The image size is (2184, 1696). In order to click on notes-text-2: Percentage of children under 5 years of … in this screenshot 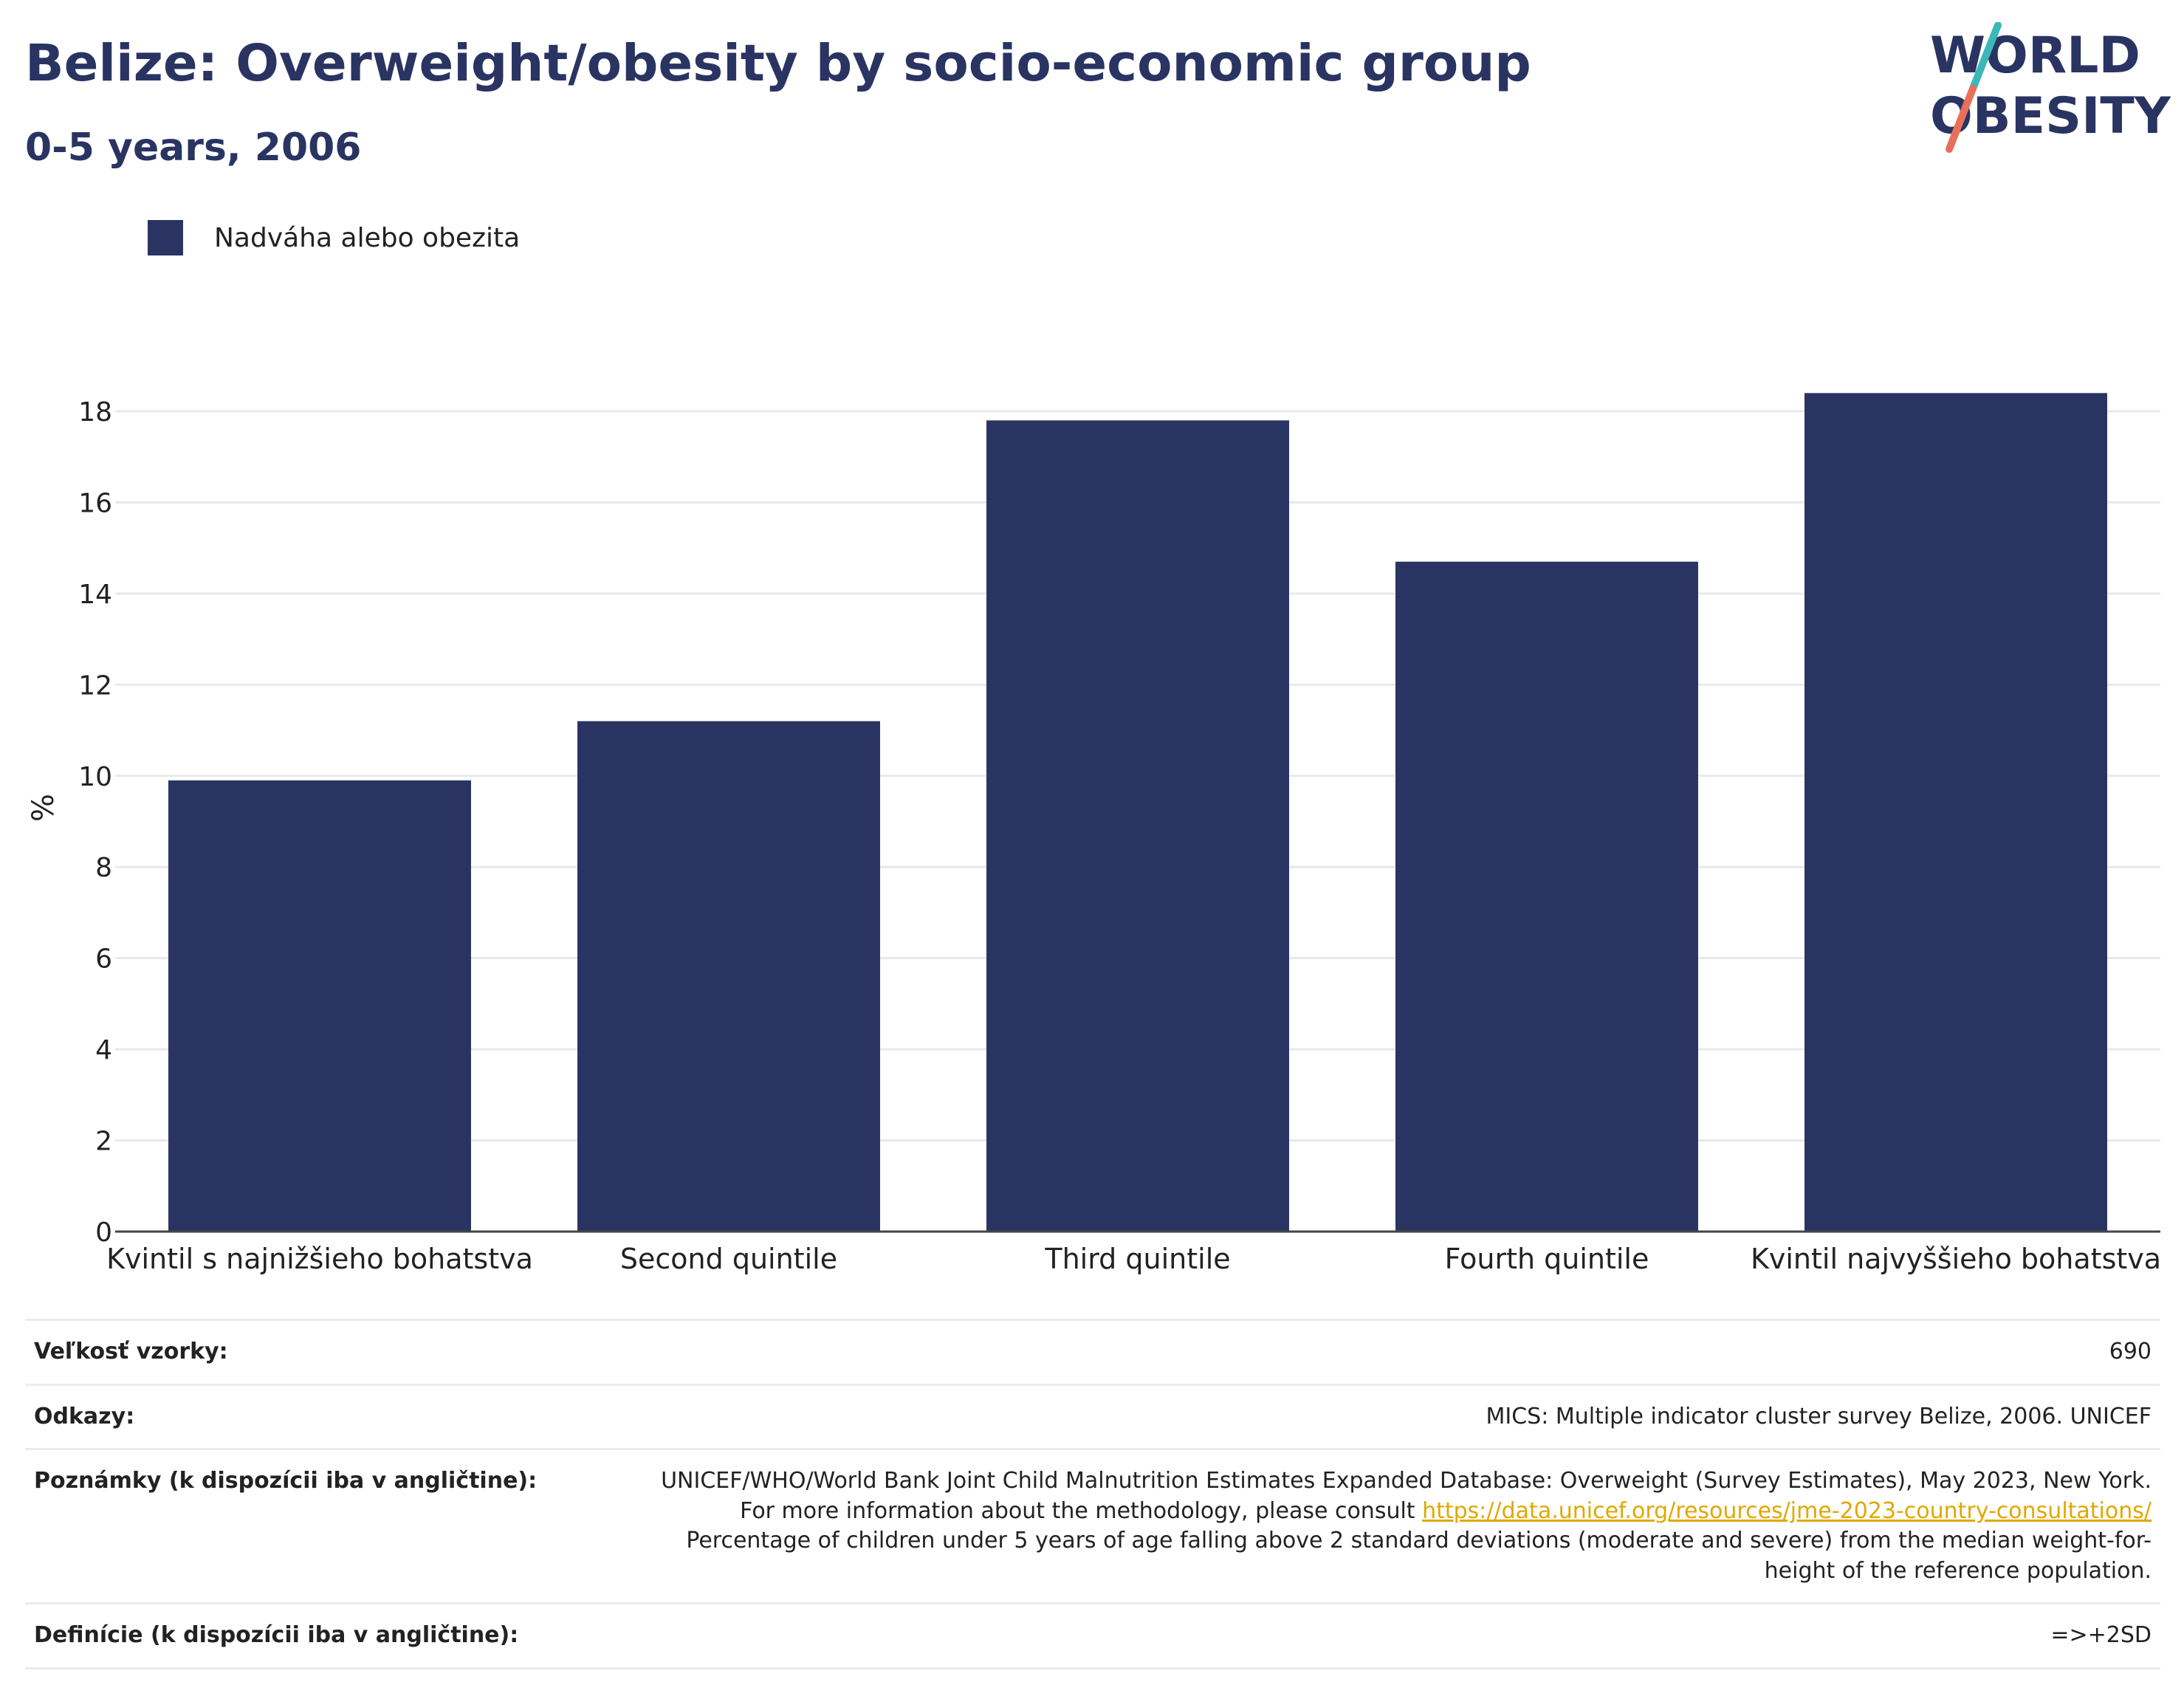, I will do `click(1419, 1556)`.